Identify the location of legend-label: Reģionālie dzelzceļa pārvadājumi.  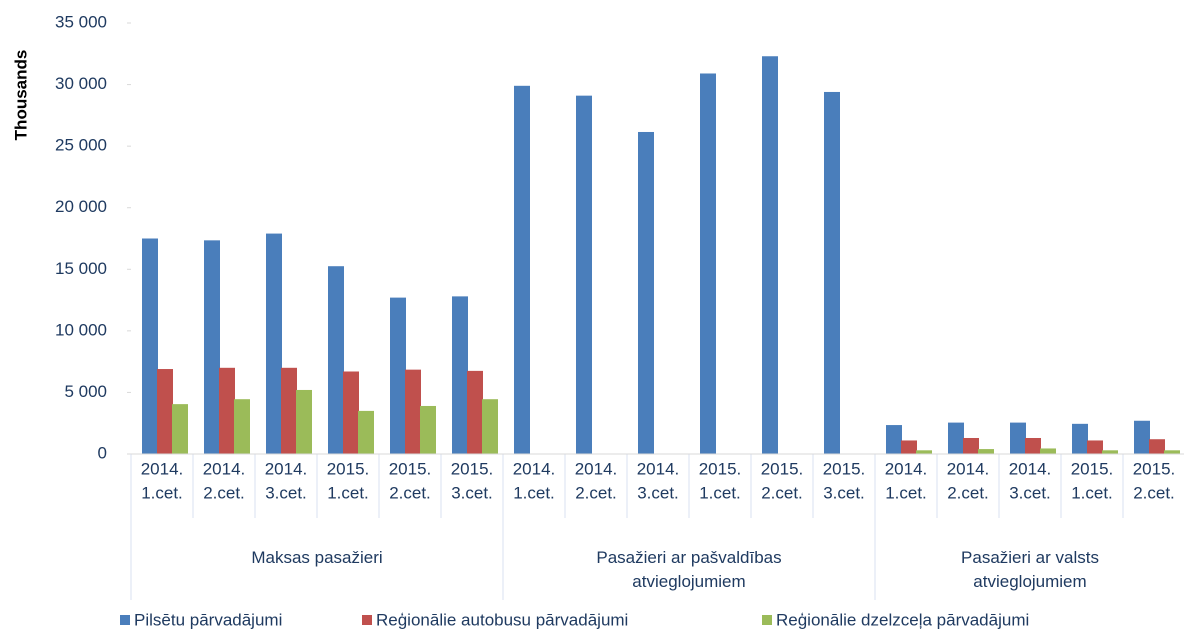
(902, 619).